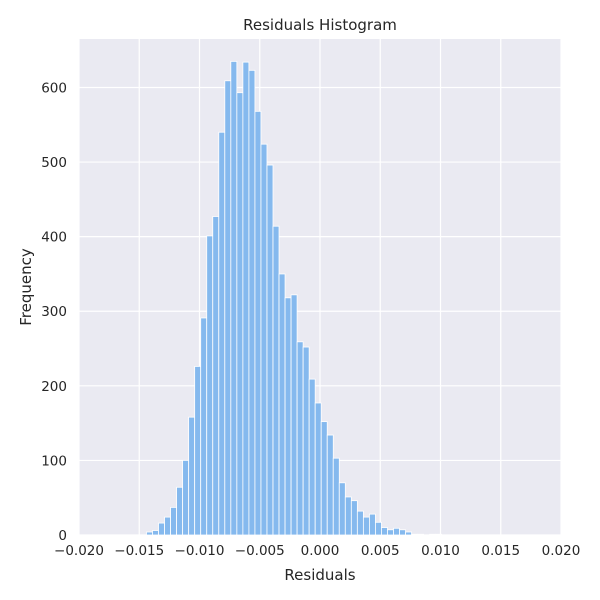  I want to click on x-tick-label: 0.015, so click(500, 551).